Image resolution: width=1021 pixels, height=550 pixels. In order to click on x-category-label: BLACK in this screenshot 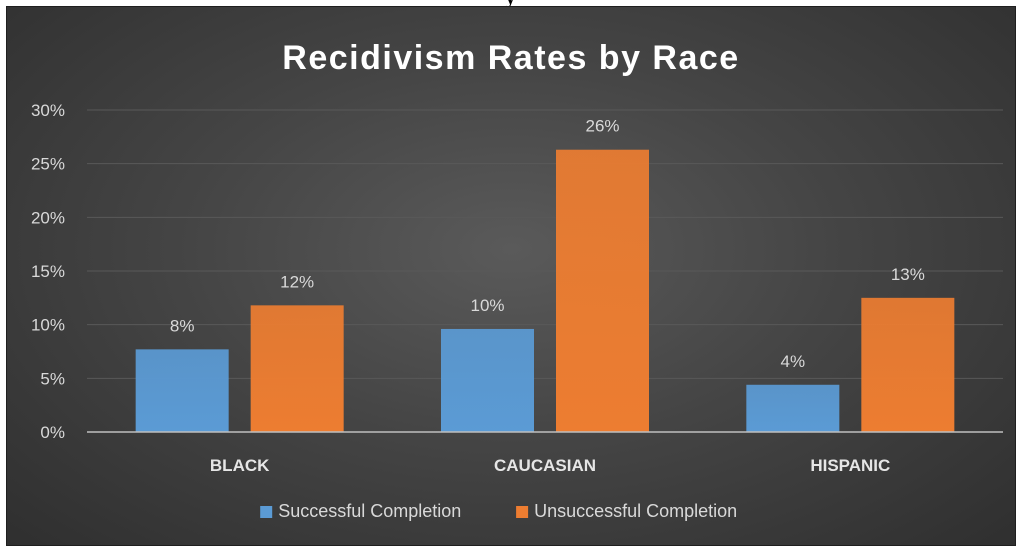, I will do `click(240, 465)`.